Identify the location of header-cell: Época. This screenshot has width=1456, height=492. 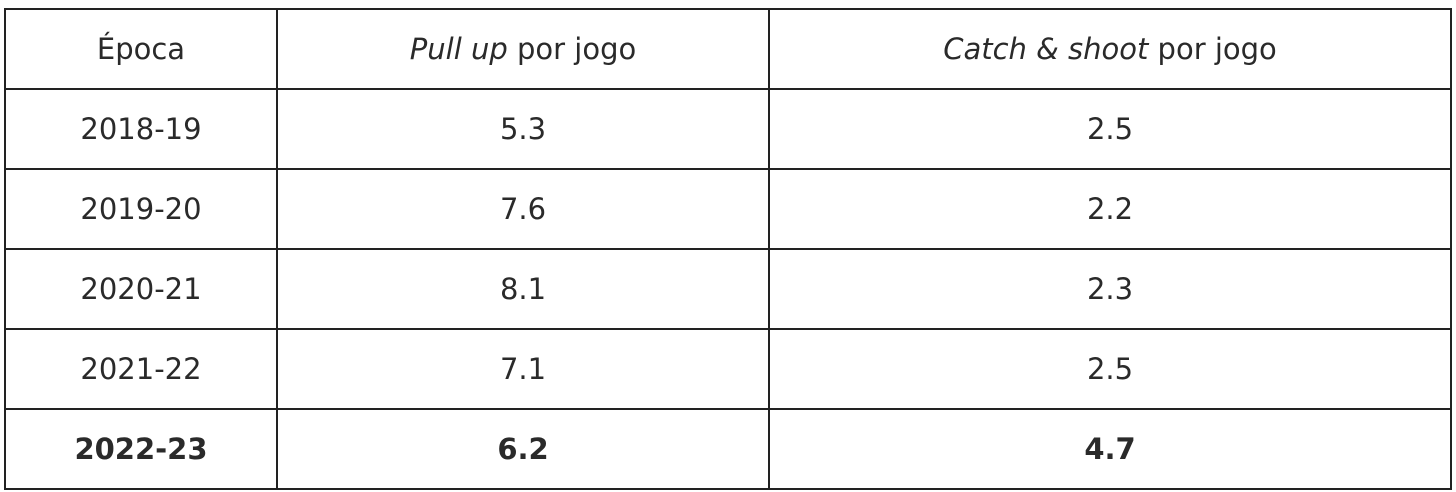
(141, 49).